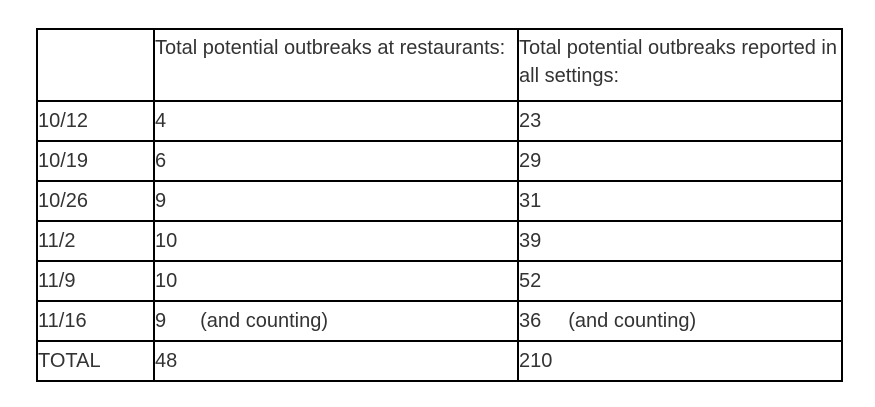 This screenshot has height=407, width=875. Describe the element at coordinates (95, 65) in the screenshot. I see `header-date` at that location.